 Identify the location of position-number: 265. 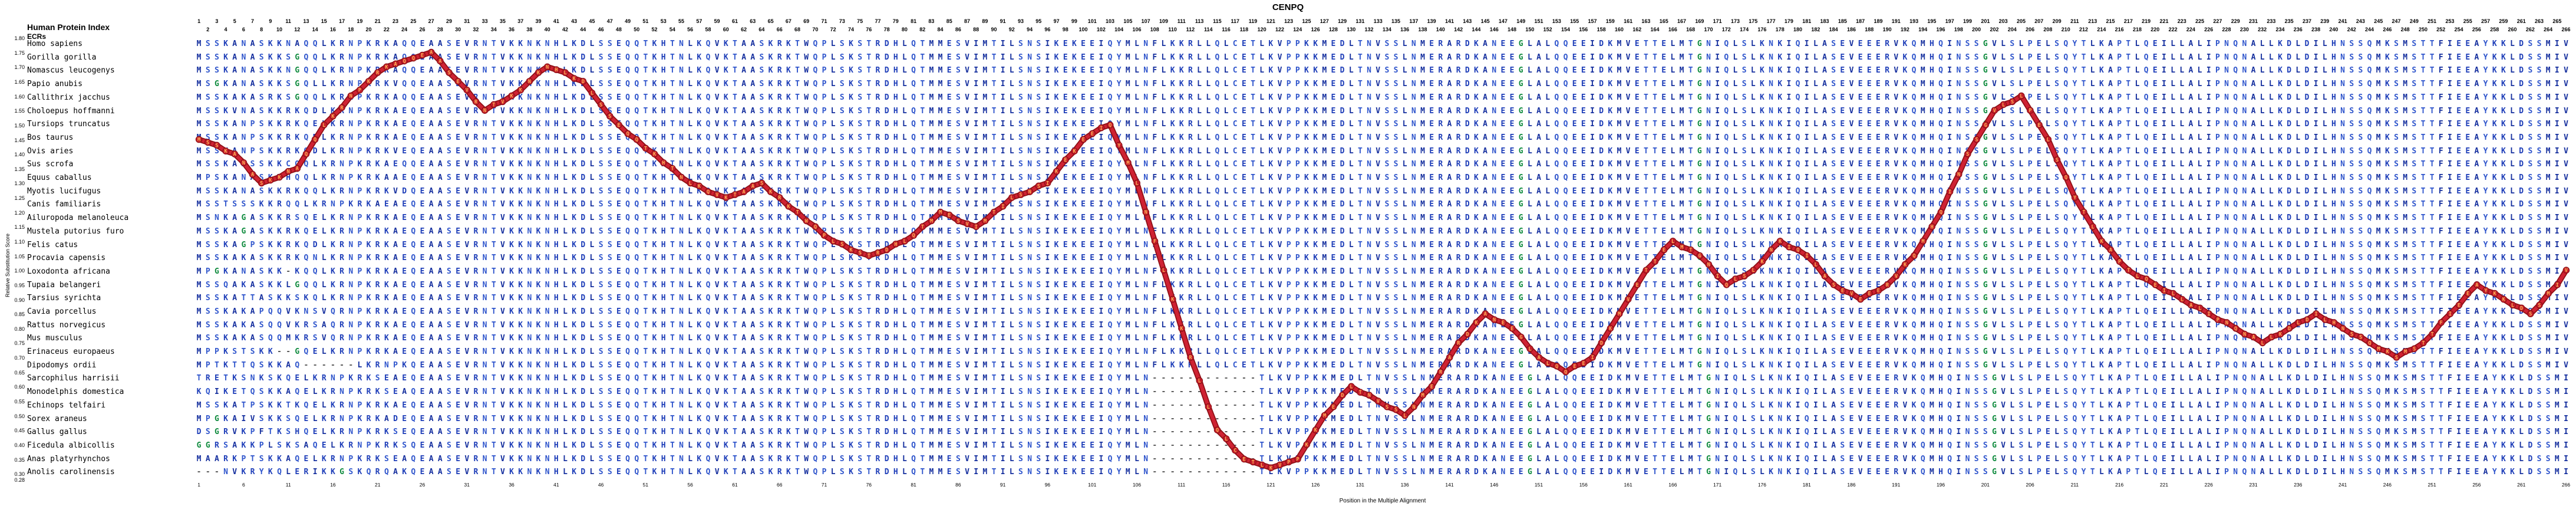
(2557, 21).